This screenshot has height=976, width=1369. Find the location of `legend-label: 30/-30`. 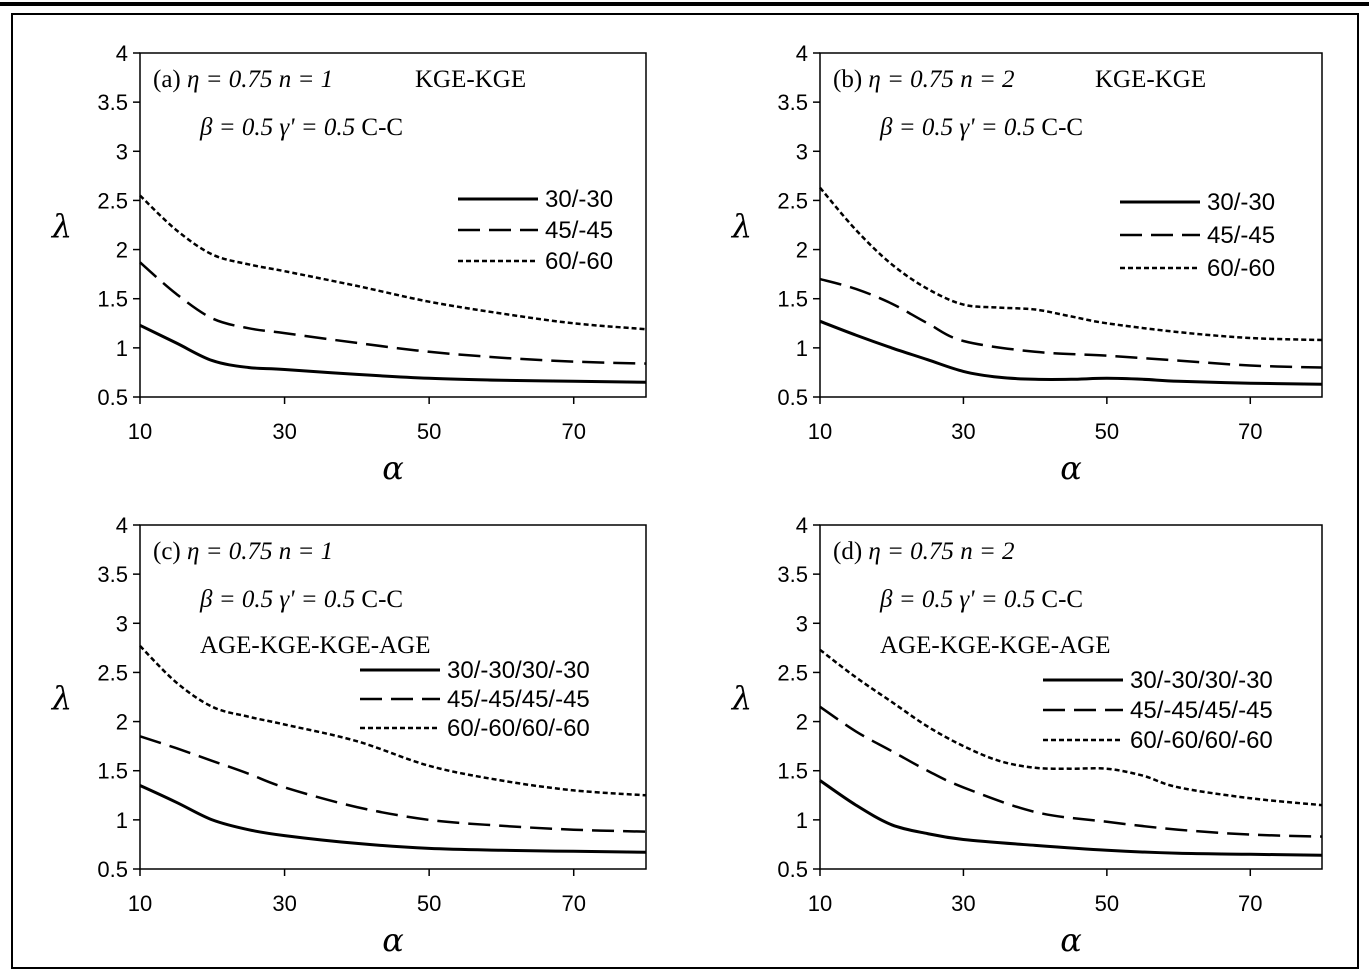

legend-label: 30/-30 is located at coordinates (579, 199).